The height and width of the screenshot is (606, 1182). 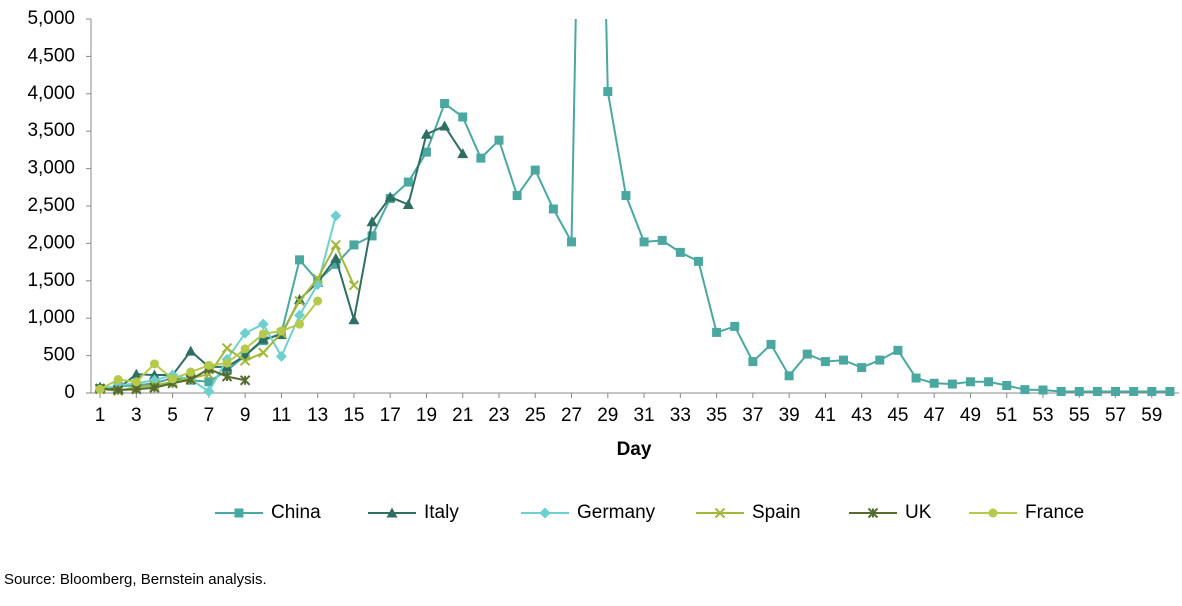 I want to click on x-tick-label: 29, so click(x=607, y=415).